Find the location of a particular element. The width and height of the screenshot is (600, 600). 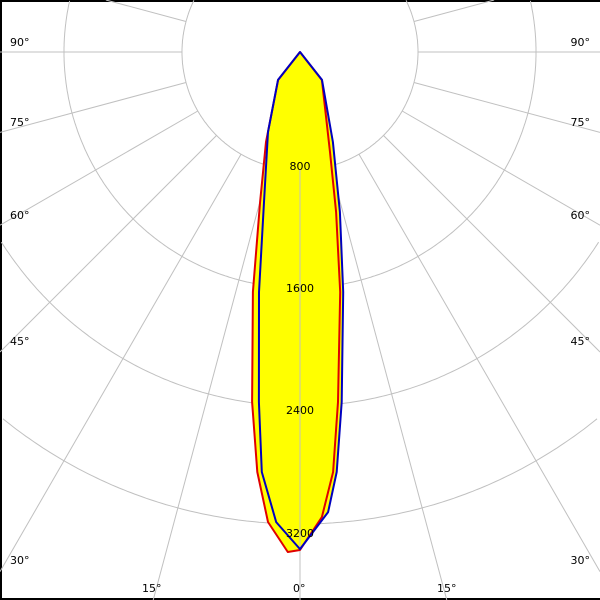

curve-fills is located at coordinates (298, 302).